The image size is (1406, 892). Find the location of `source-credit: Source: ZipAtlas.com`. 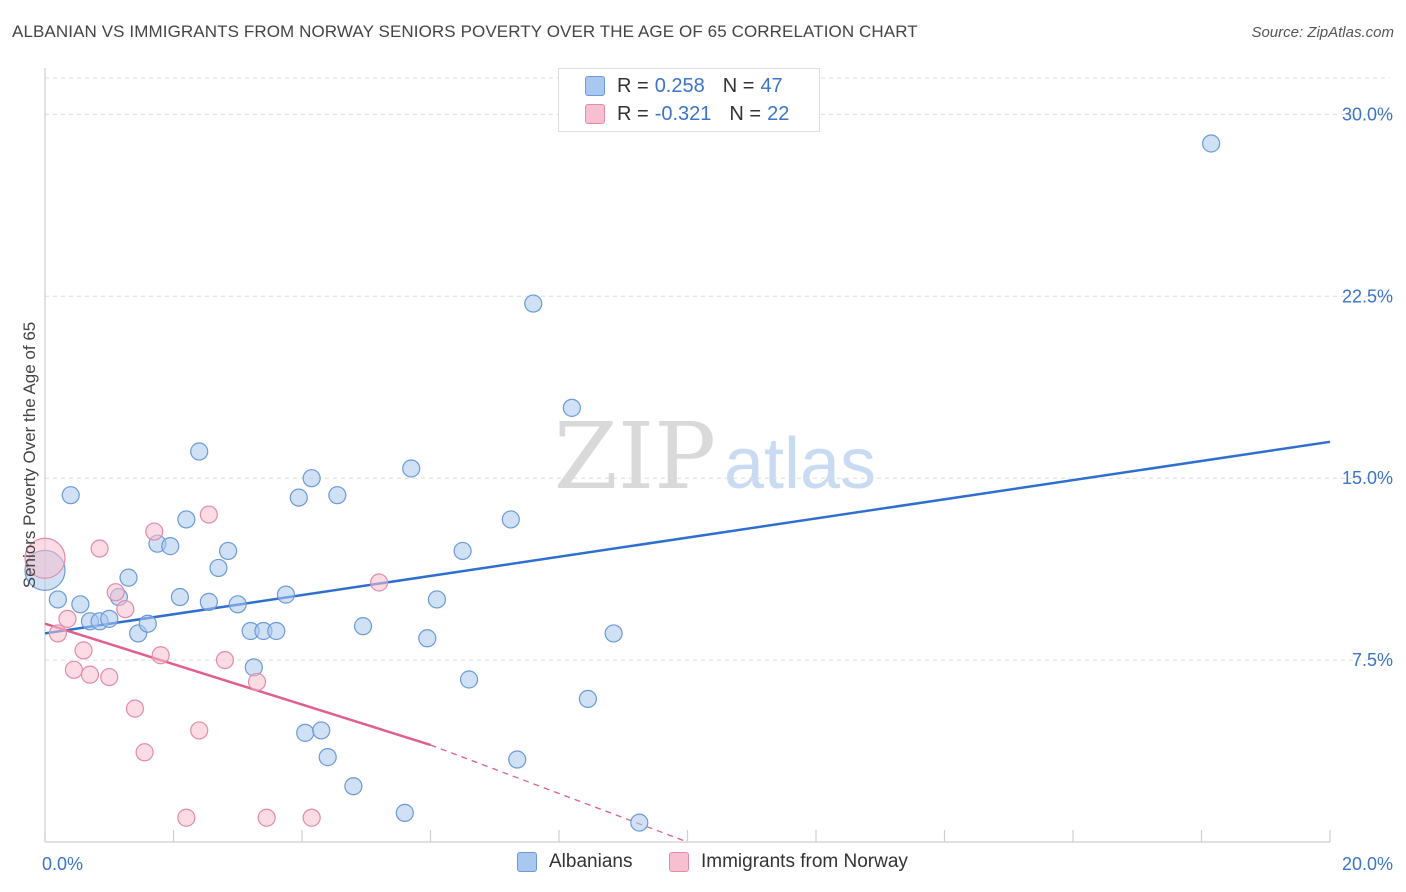

source-credit: Source: ZipAtlas.com is located at coordinates (1322, 32).